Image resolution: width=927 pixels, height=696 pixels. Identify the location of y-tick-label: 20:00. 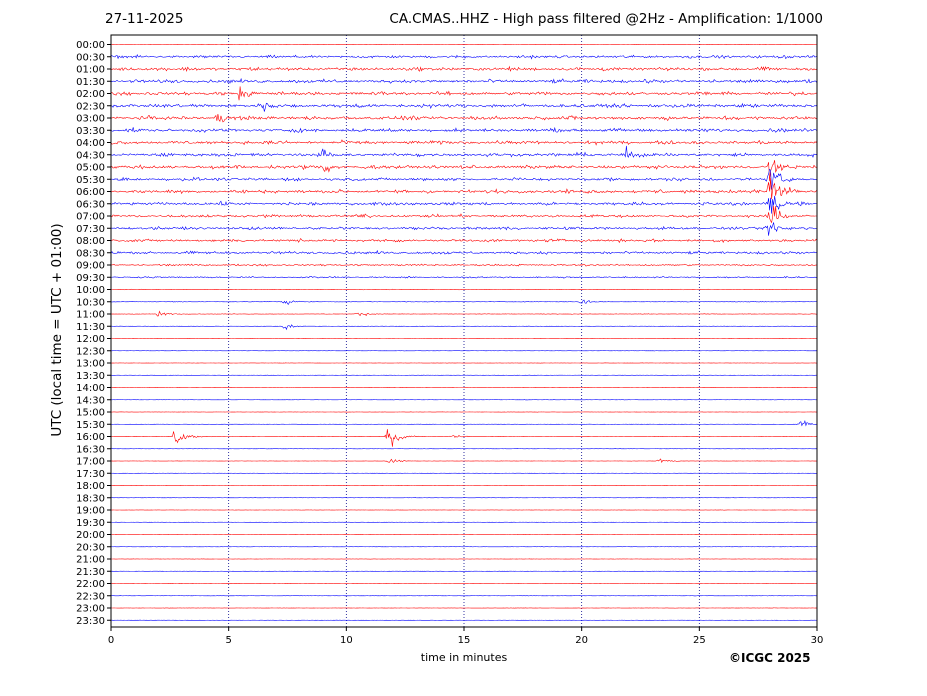
(90, 535).